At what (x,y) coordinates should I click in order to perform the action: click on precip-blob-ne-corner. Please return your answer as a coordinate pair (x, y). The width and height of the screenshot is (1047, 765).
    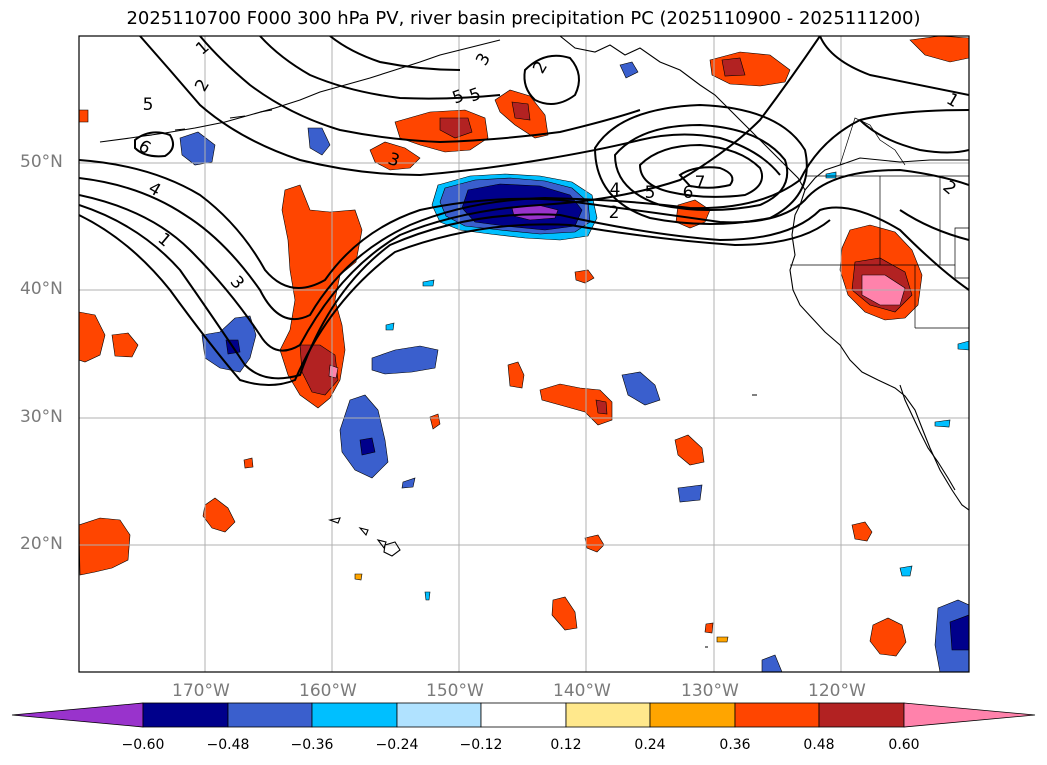
    Looking at the image, I should click on (939, 49).